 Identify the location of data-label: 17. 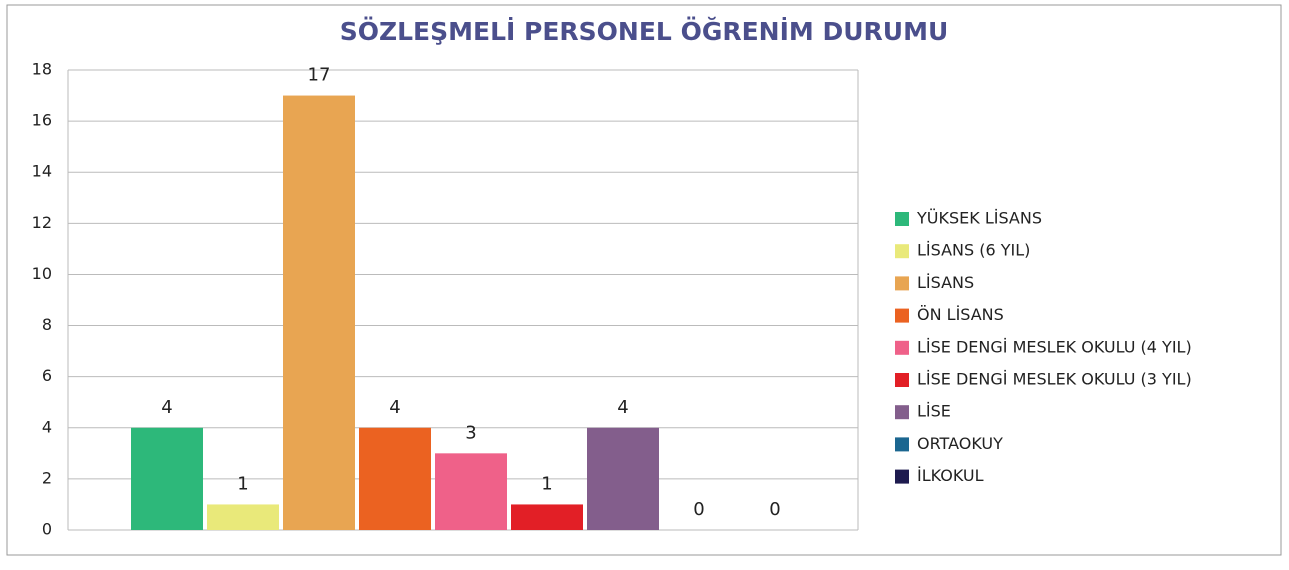
(319, 75).